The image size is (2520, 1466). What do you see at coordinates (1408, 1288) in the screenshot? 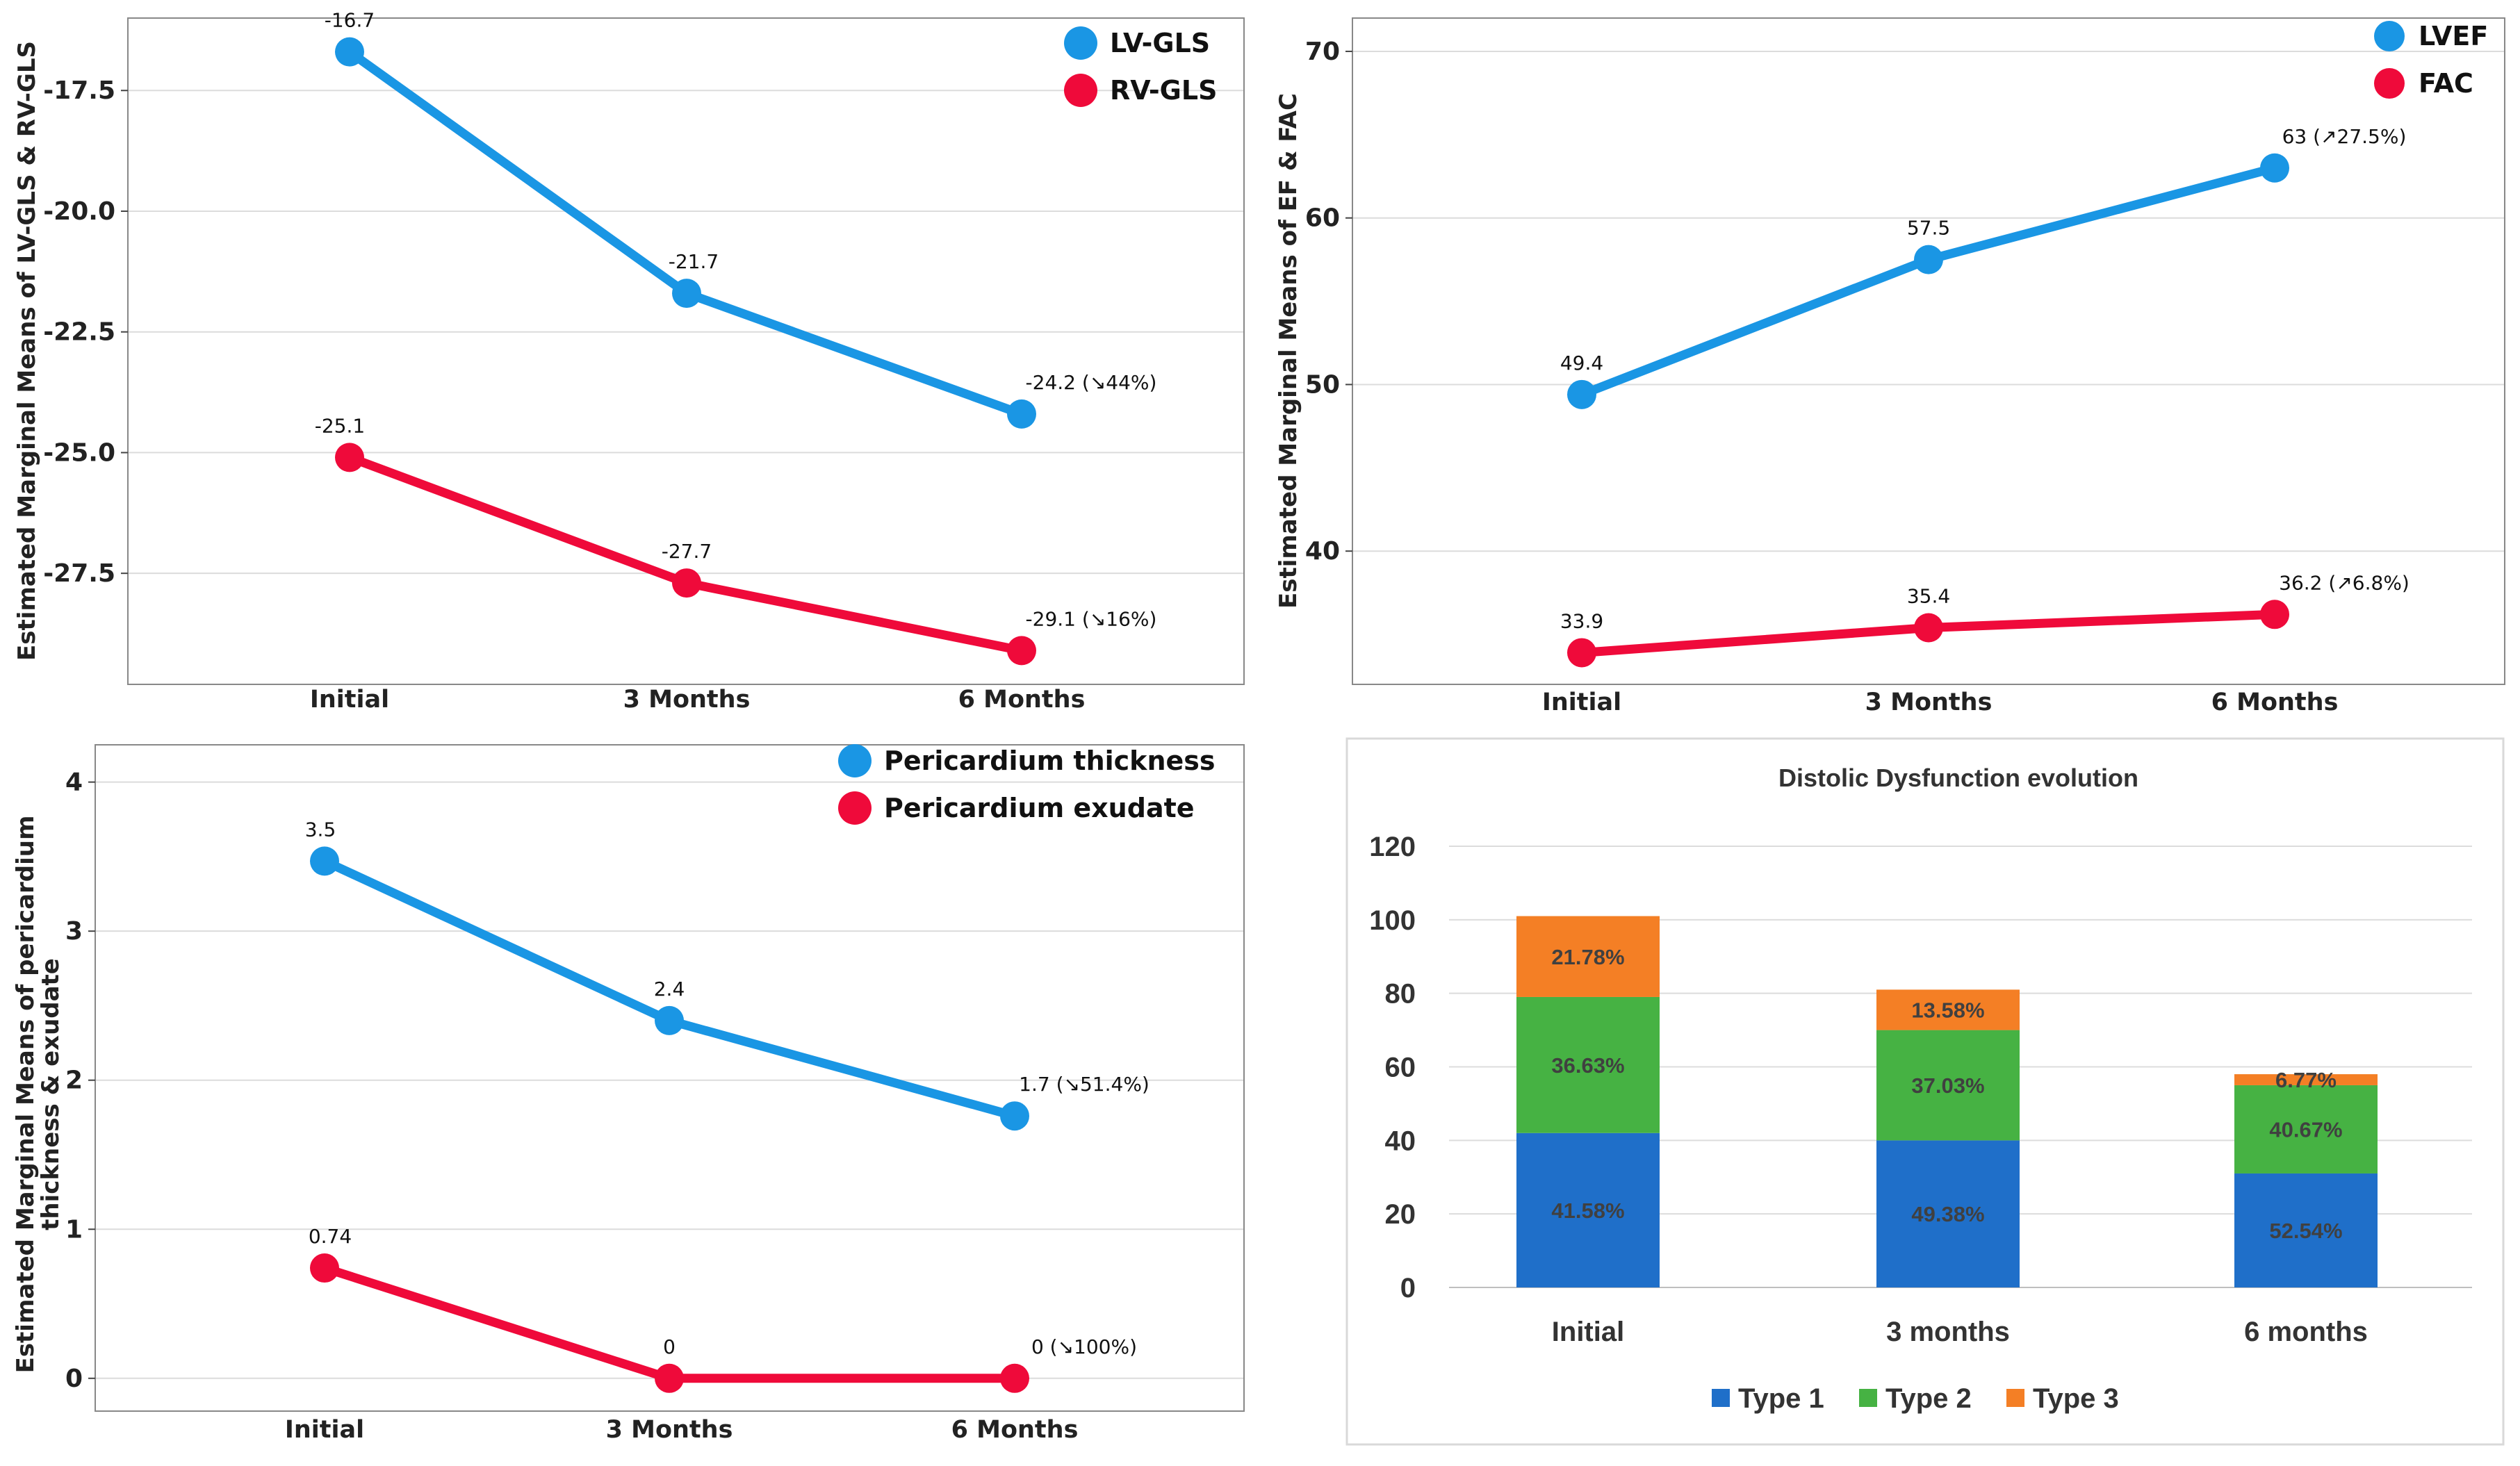
I see `y-tick-label: 0` at bounding box center [1408, 1288].